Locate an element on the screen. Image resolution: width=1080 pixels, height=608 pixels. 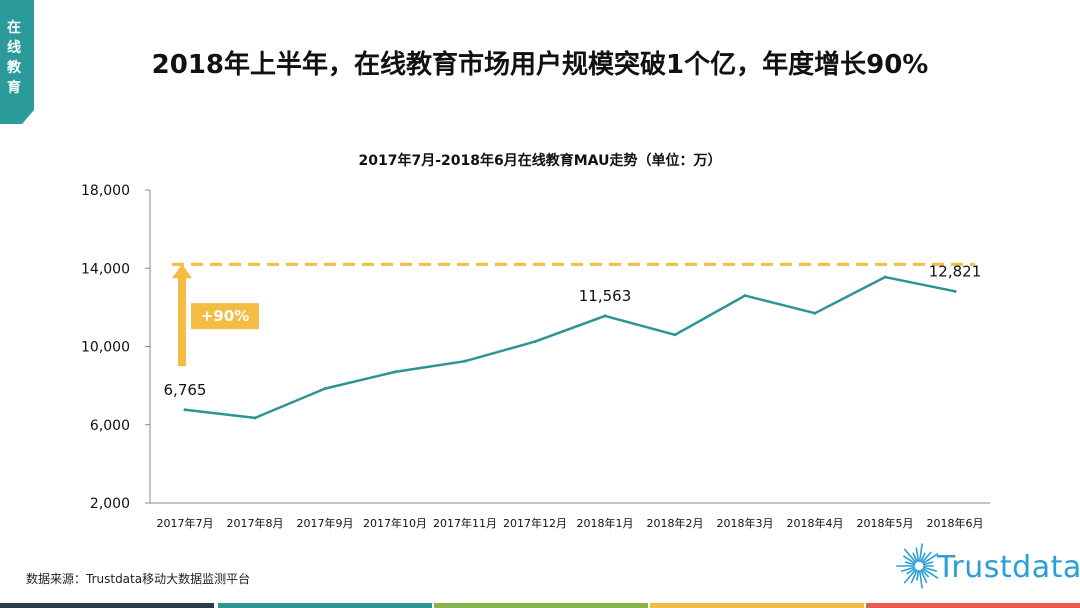
y-tick-label: 10,000 is located at coordinates (105, 348).